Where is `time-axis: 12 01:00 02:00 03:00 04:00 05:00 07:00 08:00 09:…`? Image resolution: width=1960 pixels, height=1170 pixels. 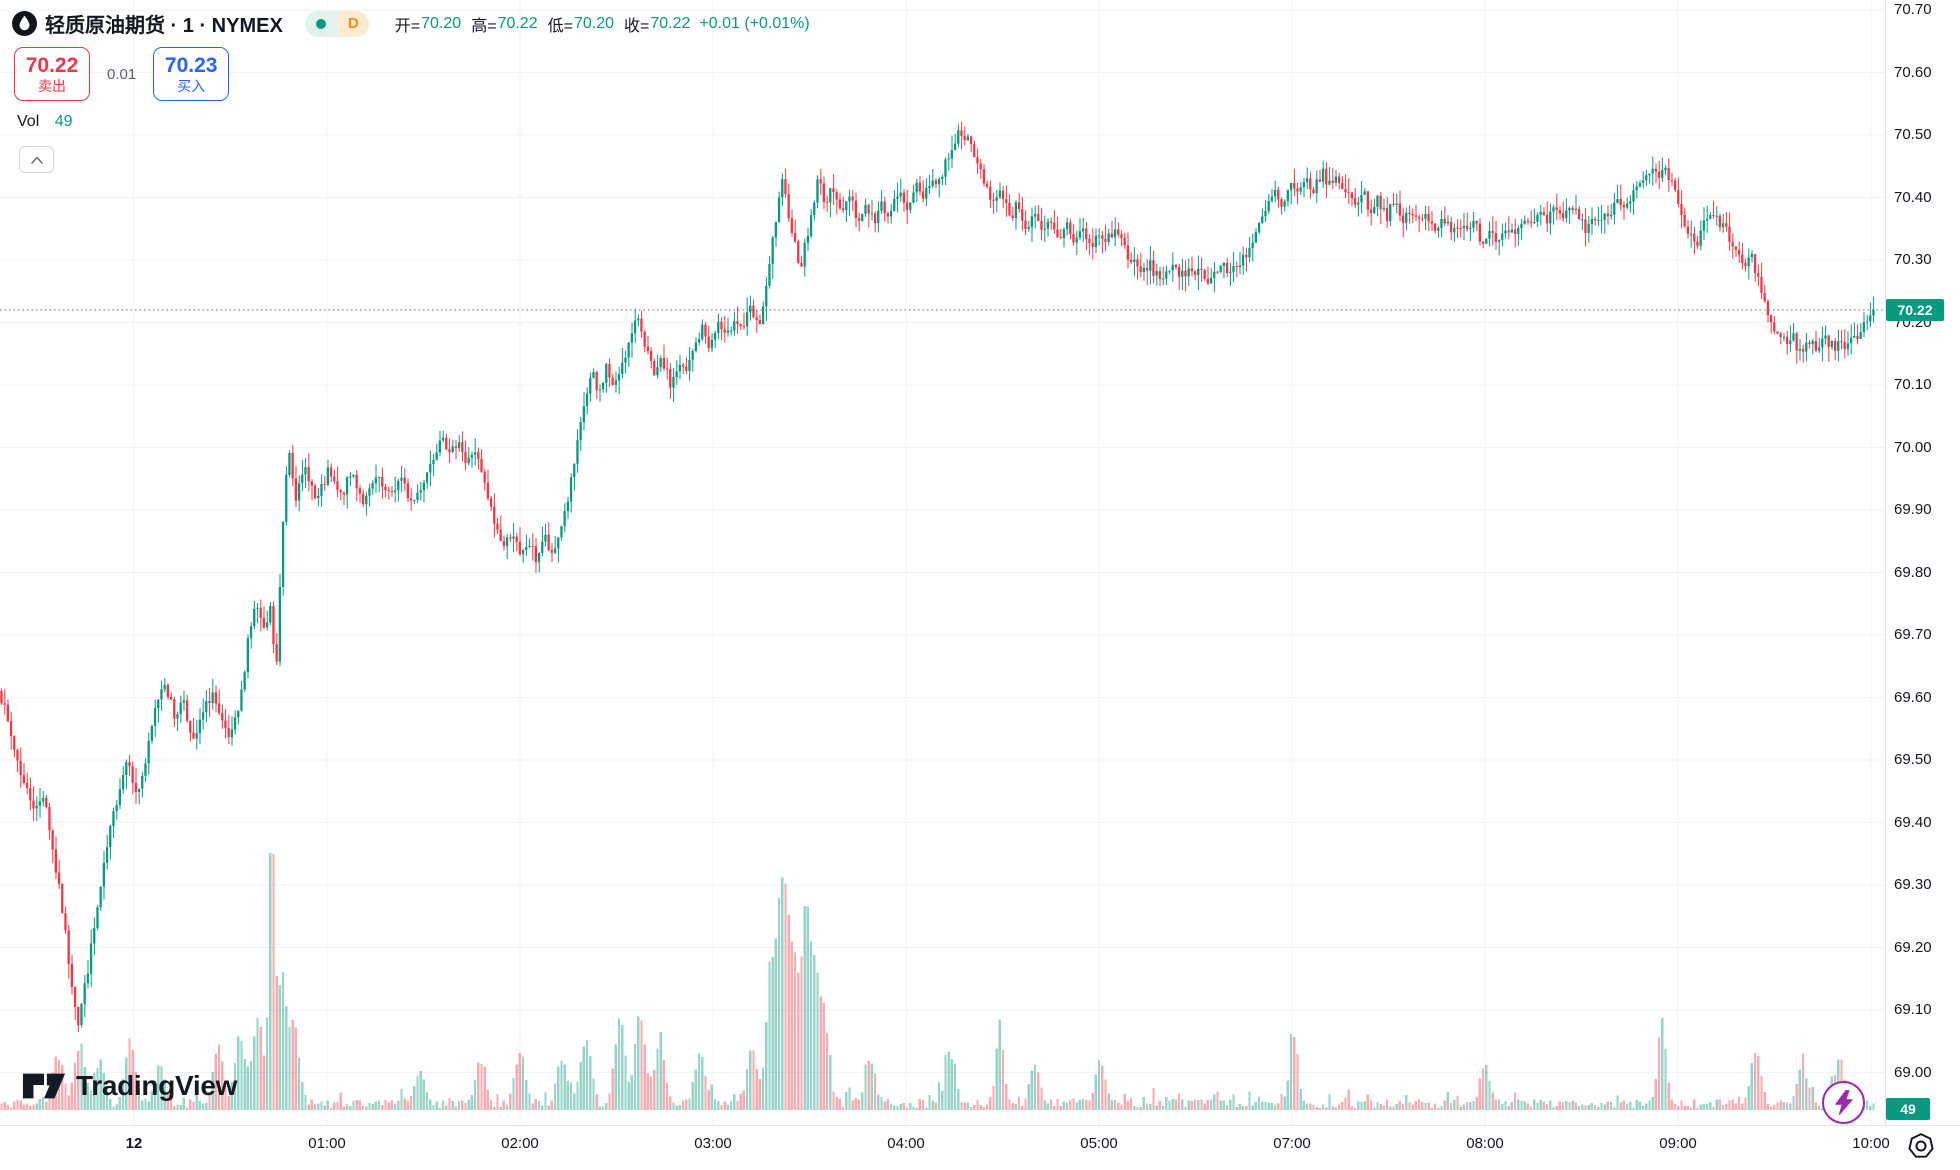 time-axis: 12 01:00 02:00 03:00 04:00 05:00 07:00 08:00 09:… is located at coordinates (980, 1147).